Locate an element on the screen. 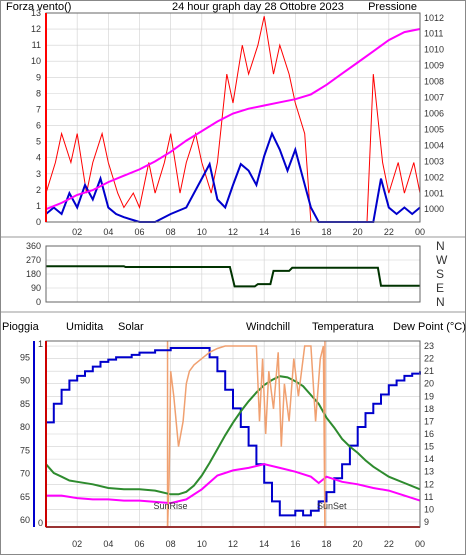 Image resolution: width=466 pixels, height=555 pixels. humidity-tick-label: 60 is located at coordinates (25, 520).